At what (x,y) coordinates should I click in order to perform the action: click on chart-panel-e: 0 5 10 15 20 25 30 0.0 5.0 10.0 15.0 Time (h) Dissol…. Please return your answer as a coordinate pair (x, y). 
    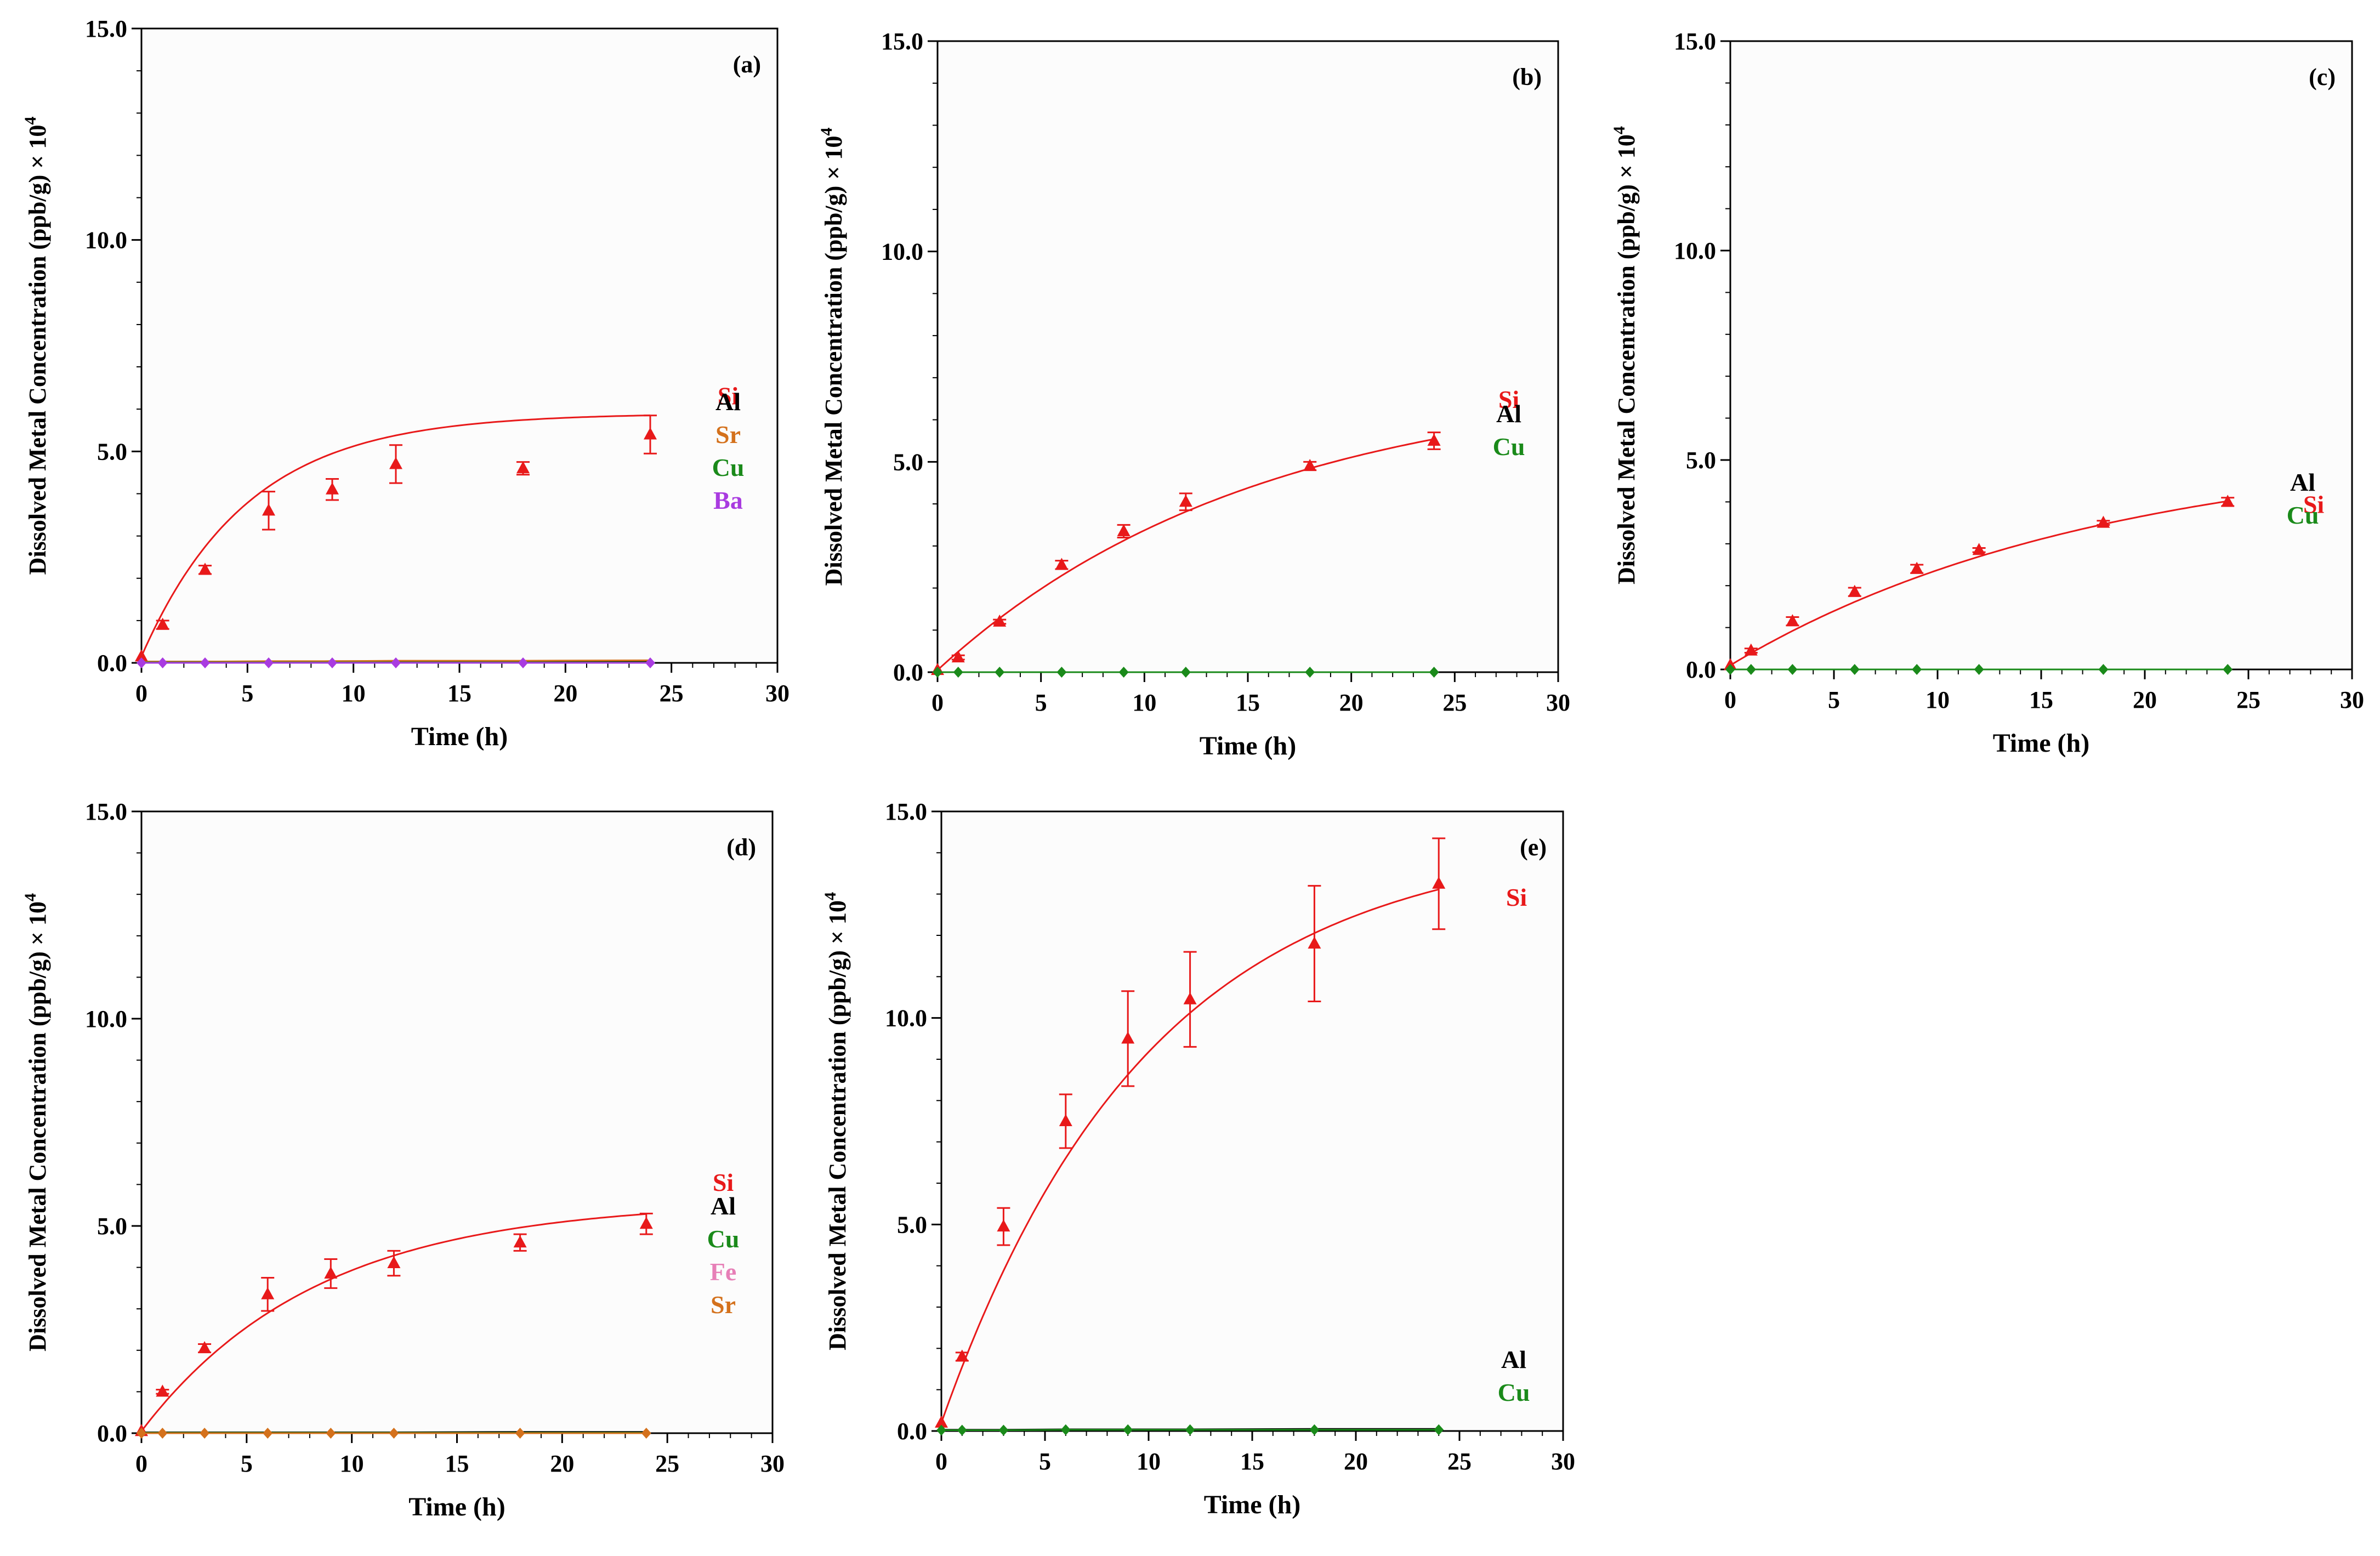
    Looking at the image, I should click on (1198, 1158).